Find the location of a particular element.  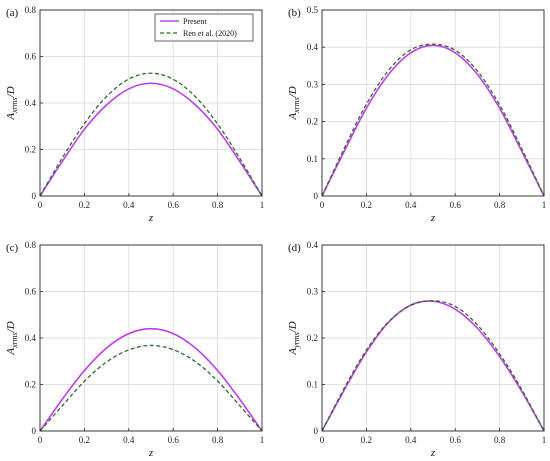

legend-label-present: Present is located at coordinates (195, 21).